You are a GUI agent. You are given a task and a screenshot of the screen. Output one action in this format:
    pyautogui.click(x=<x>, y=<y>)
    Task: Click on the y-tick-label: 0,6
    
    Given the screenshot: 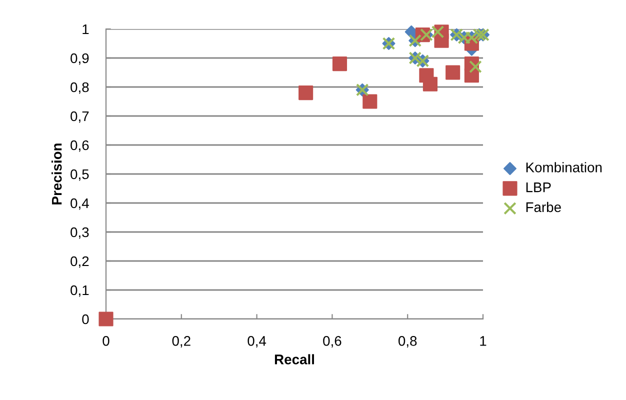 What is the action you would take?
    pyautogui.click(x=79, y=146)
    